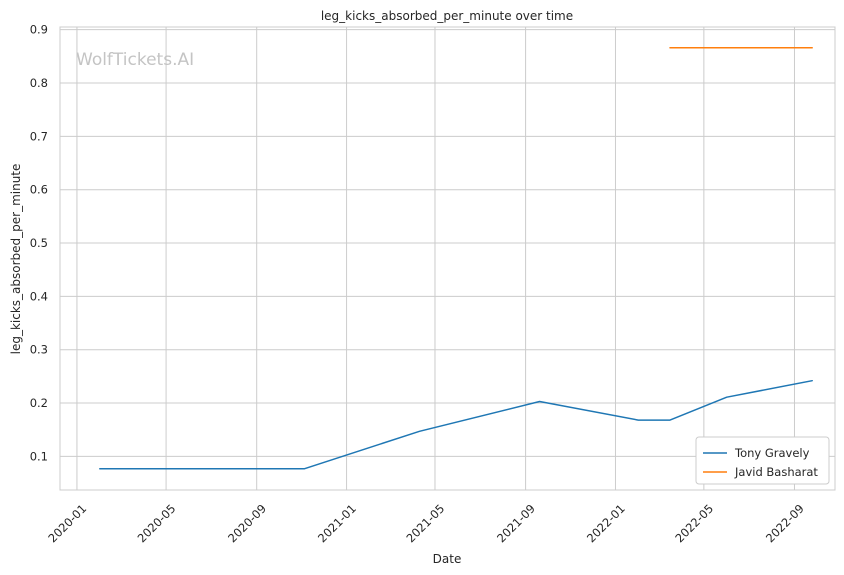  I want to click on x-tick-label: 2021-05, so click(425, 523).